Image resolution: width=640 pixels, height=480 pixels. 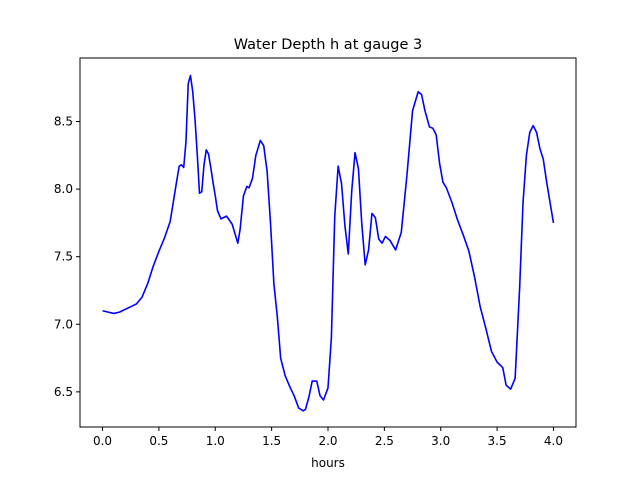 What do you see at coordinates (63, 122) in the screenshot?
I see `y-tick-label: 8.5` at bounding box center [63, 122].